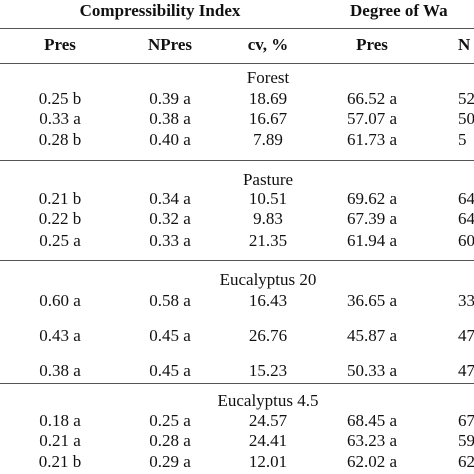  Describe the element at coordinates (60, 440) in the screenshot. I see `cell: 0.21 a` at that location.